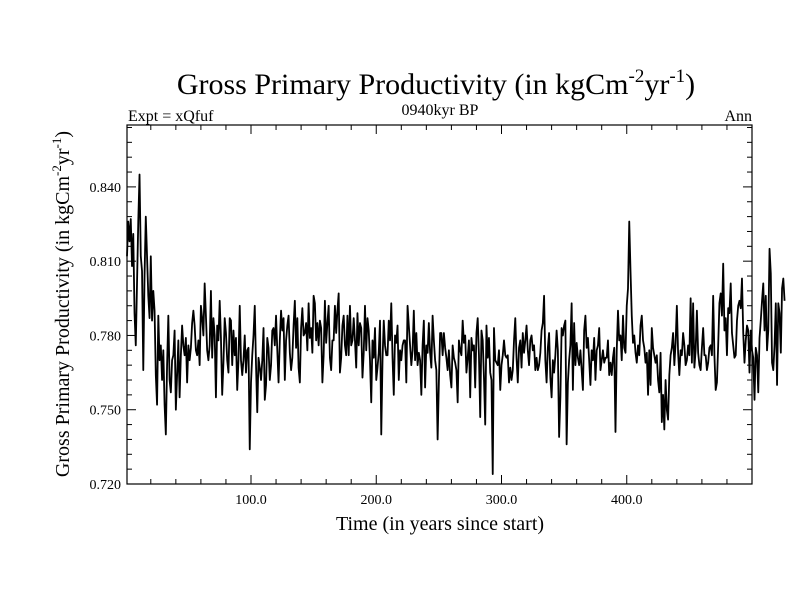 This screenshot has width=800, height=600. Describe the element at coordinates (440, 524) in the screenshot. I see `x-axis-label: Time (in years since start)` at that location.